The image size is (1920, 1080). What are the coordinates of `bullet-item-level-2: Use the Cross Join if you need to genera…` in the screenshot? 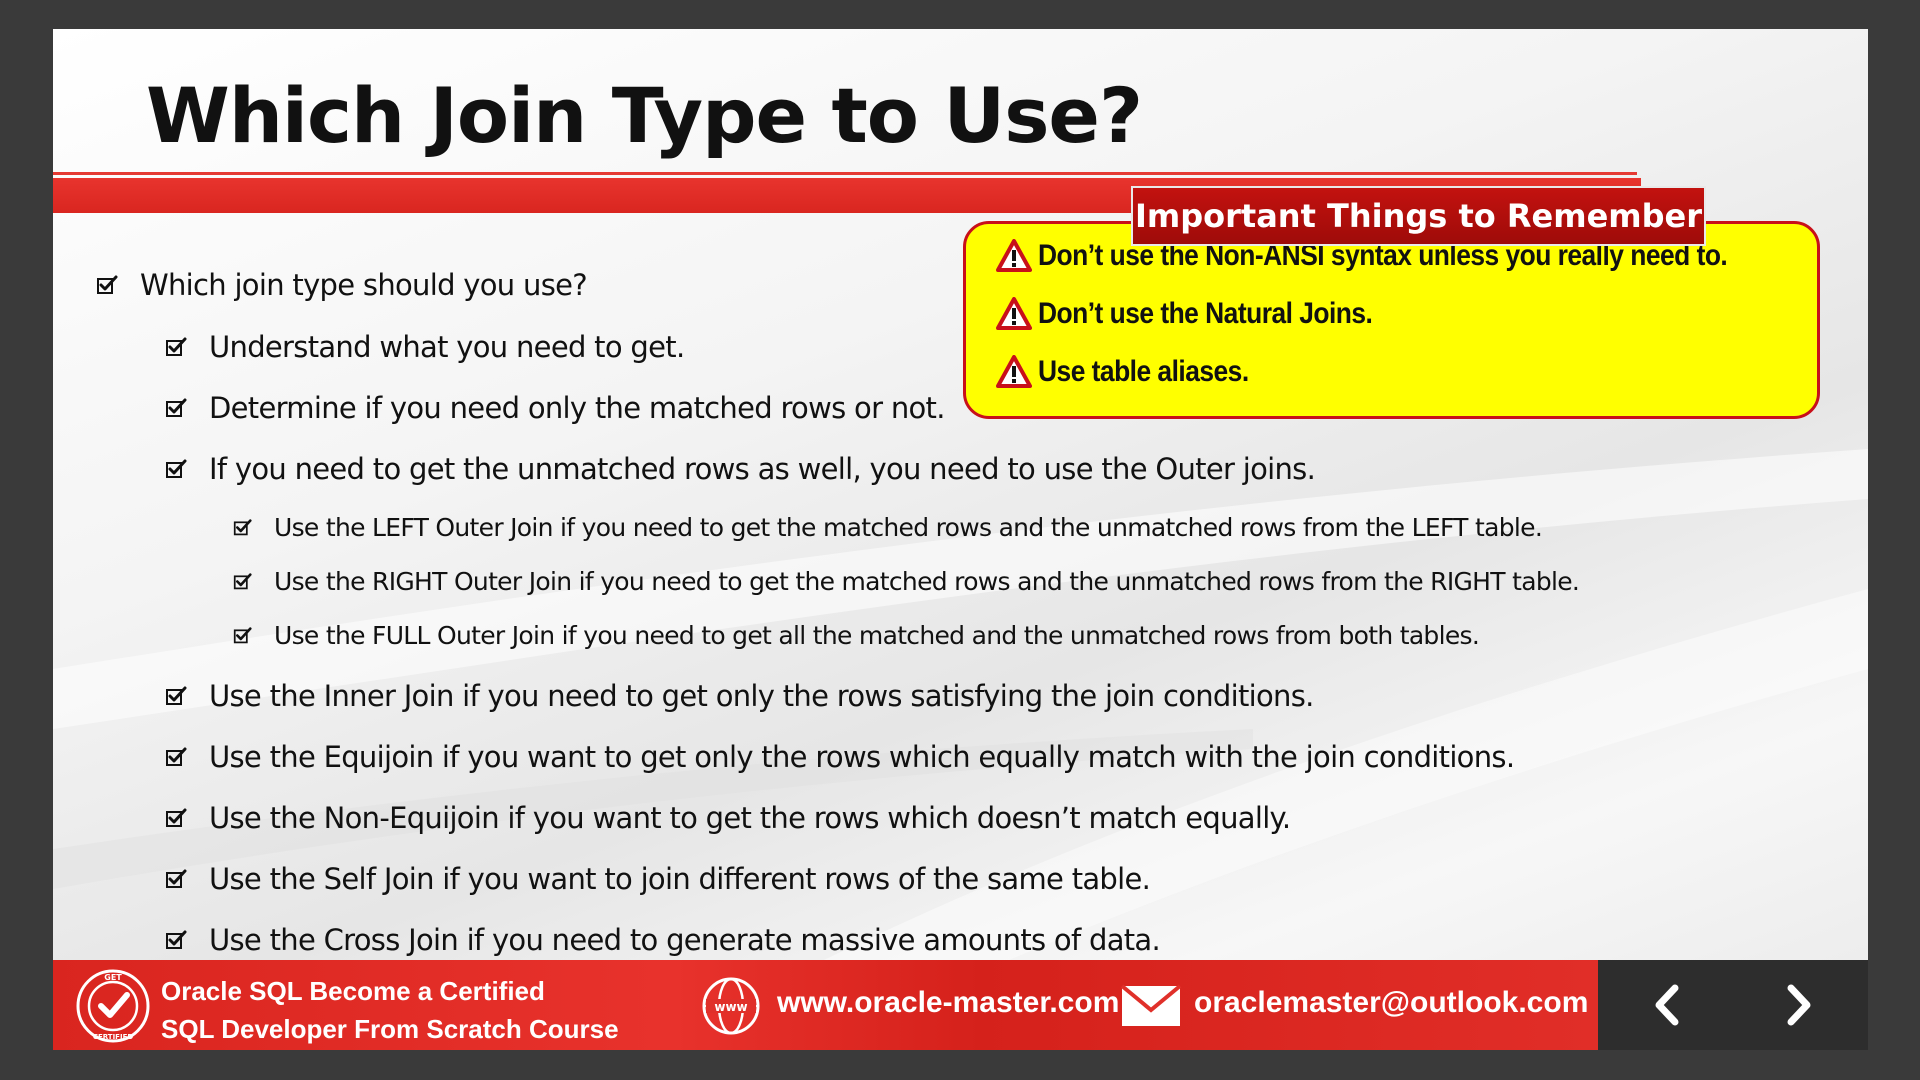 It's located at (663, 940).